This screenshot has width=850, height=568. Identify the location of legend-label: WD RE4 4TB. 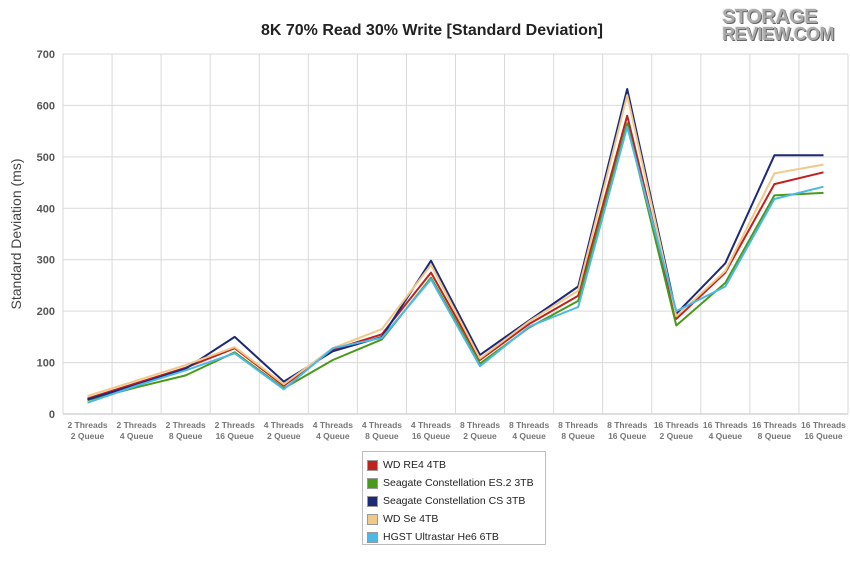
(415, 465).